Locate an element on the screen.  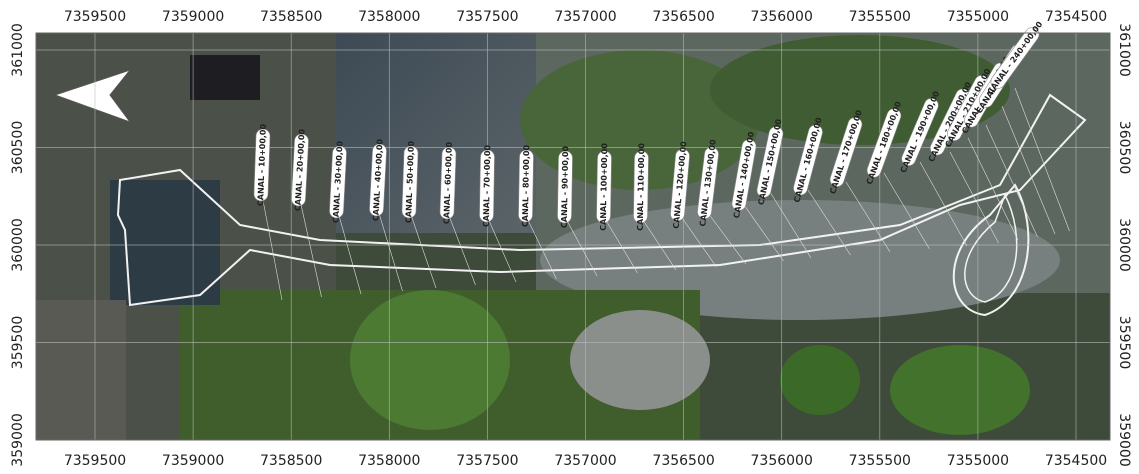
north-arrow is located at coordinates (92, 96).